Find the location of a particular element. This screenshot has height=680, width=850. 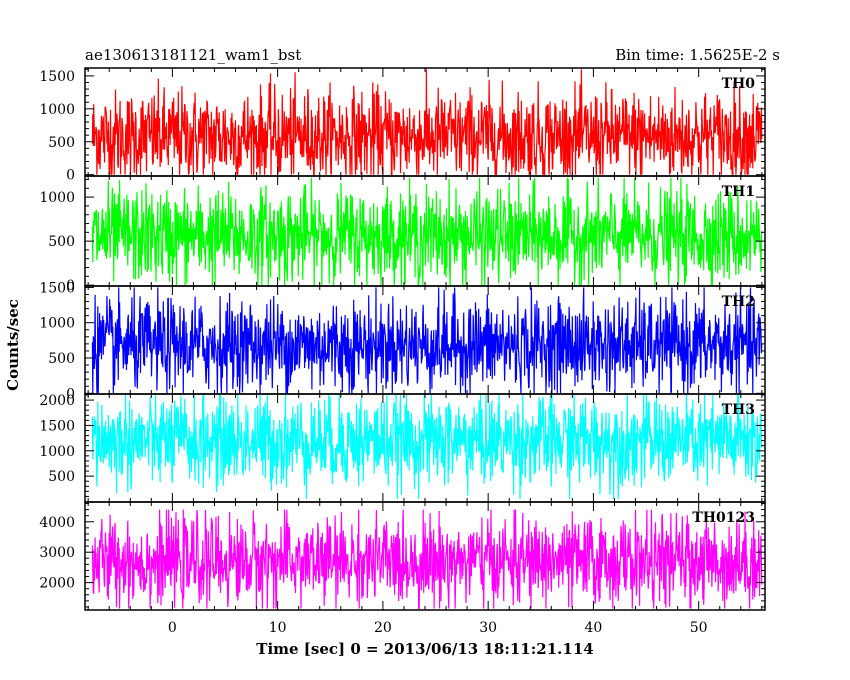

y-axis-title: Counts/sec is located at coordinates (13, 345).